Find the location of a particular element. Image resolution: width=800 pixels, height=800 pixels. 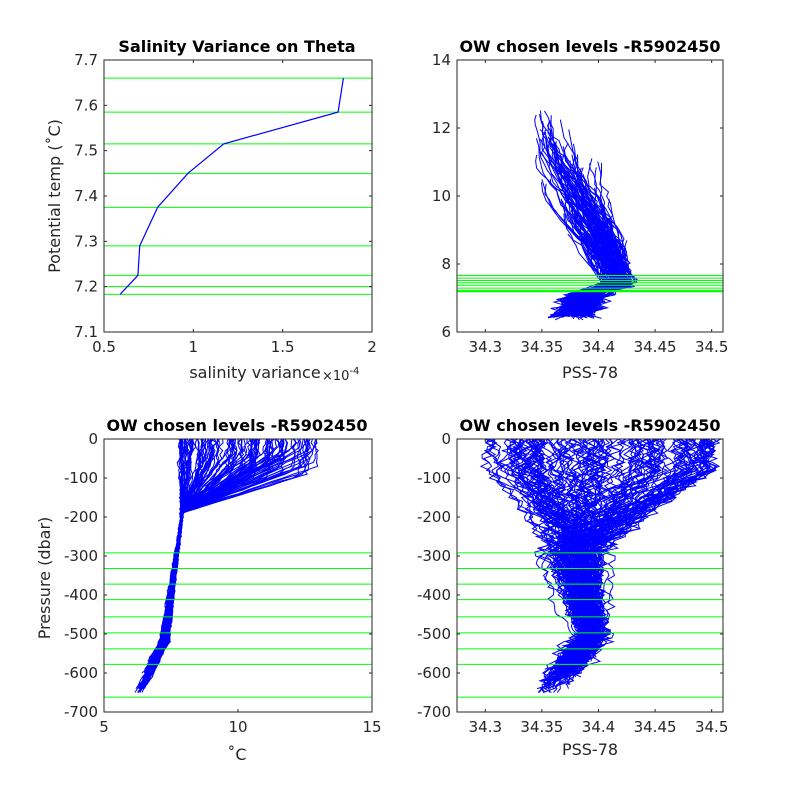

p2-plot-area is located at coordinates (590, 215).